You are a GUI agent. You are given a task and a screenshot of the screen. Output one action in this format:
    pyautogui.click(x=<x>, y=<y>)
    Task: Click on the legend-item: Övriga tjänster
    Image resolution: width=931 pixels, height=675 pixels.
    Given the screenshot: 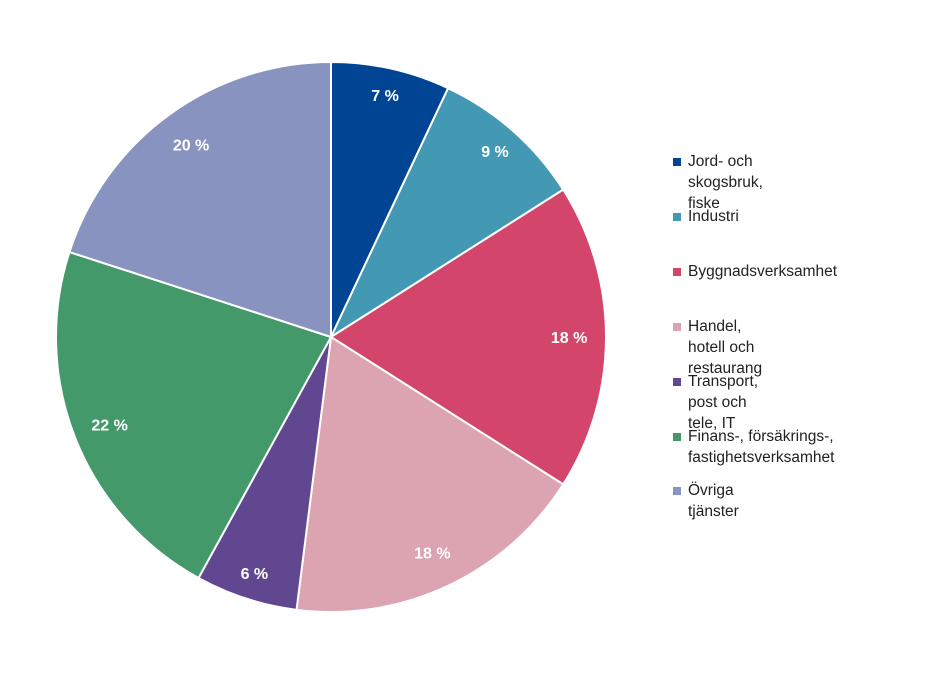 What is the action you would take?
    pyautogui.click(x=706, y=501)
    